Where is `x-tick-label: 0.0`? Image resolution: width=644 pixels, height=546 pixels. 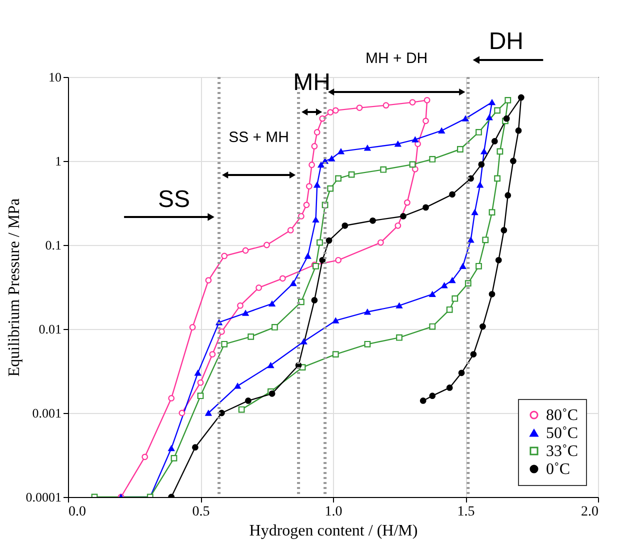
x-tick-label: 0.0 is located at coordinates (77, 512).